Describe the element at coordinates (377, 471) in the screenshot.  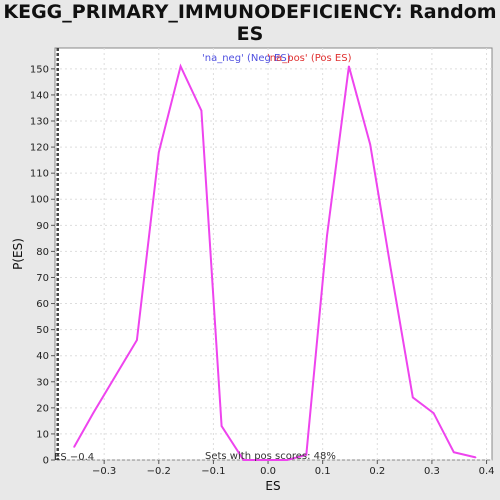
I see `x-tick-label: 0.2` at that location.